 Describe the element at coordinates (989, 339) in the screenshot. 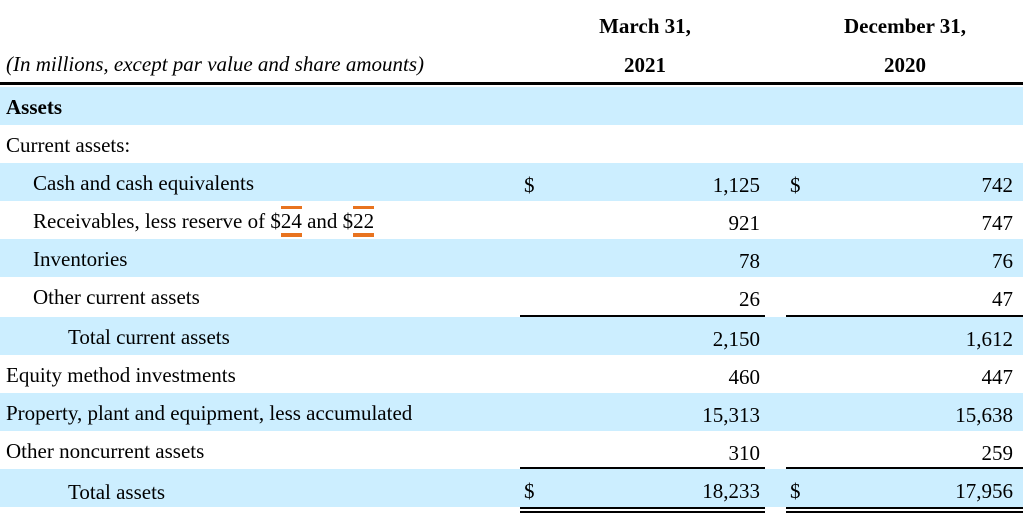

I see `value-2020: 1,612` at that location.